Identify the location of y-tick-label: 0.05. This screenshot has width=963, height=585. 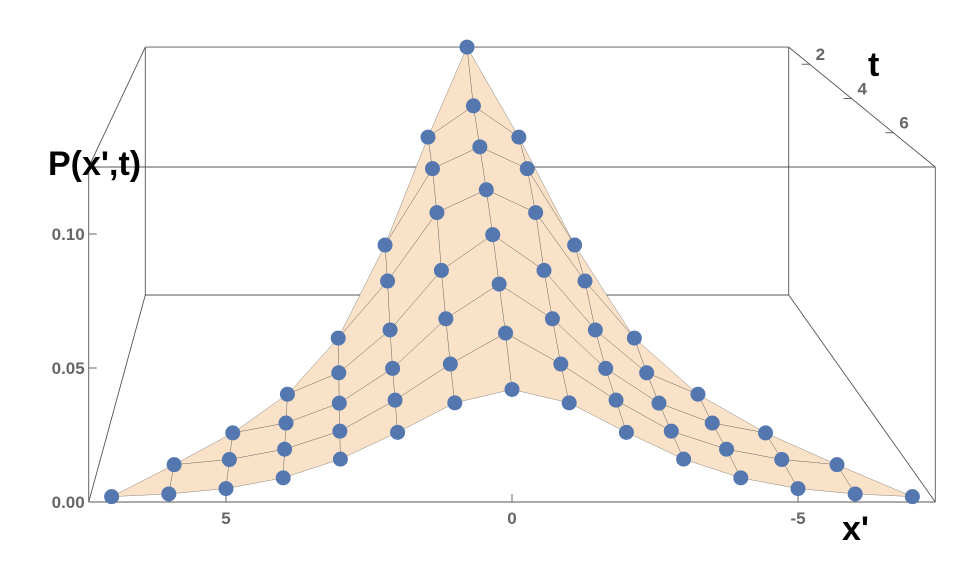
(68, 368).